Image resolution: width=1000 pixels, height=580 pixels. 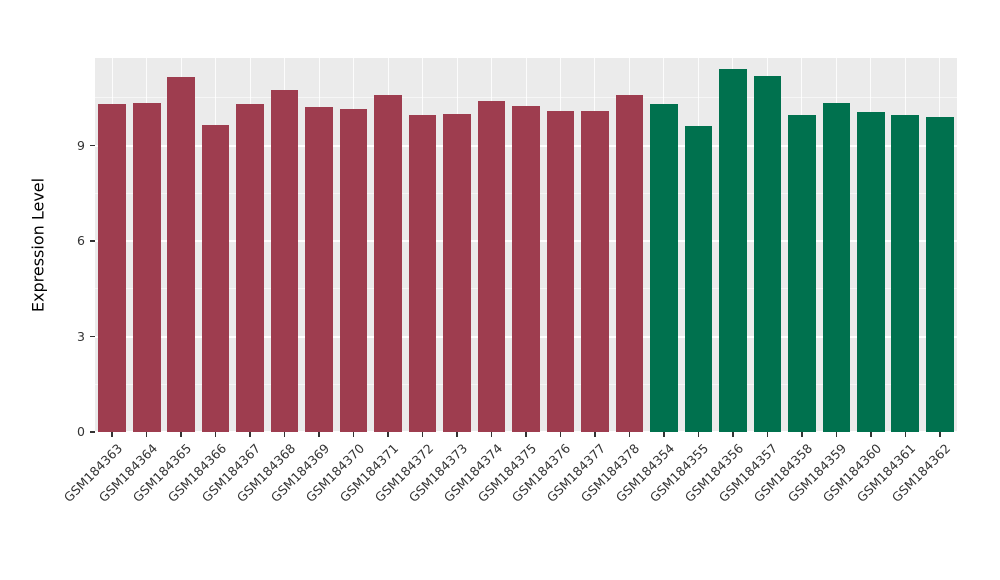 I want to click on y-tick-label: 9, so click(x=81, y=145).